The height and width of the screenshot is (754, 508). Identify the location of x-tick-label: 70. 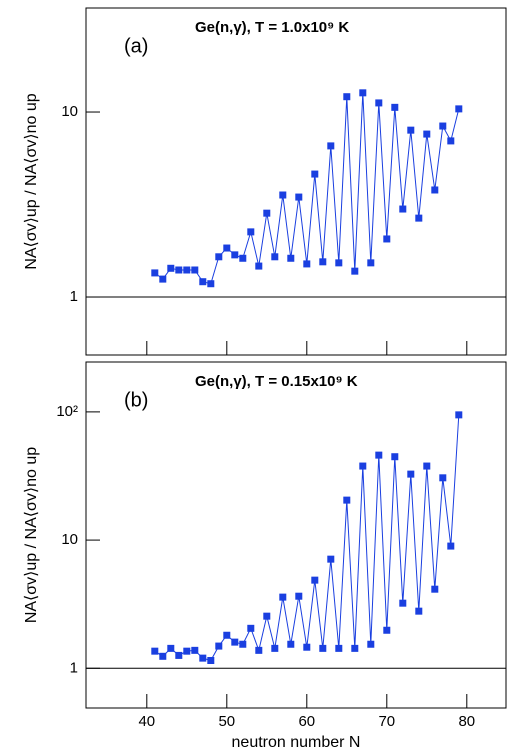
(386, 721).